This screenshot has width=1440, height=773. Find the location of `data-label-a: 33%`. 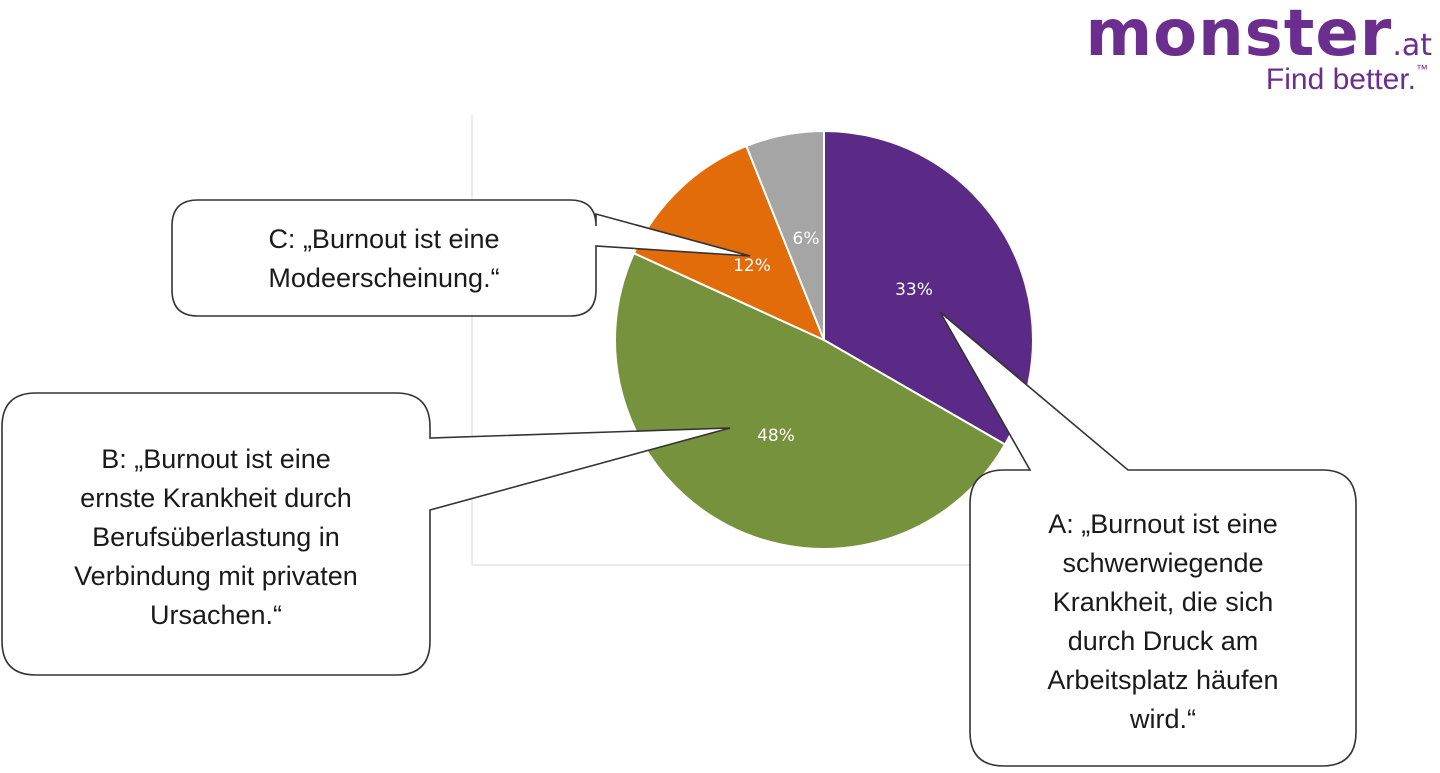

data-label-a: 33% is located at coordinates (914, 290).